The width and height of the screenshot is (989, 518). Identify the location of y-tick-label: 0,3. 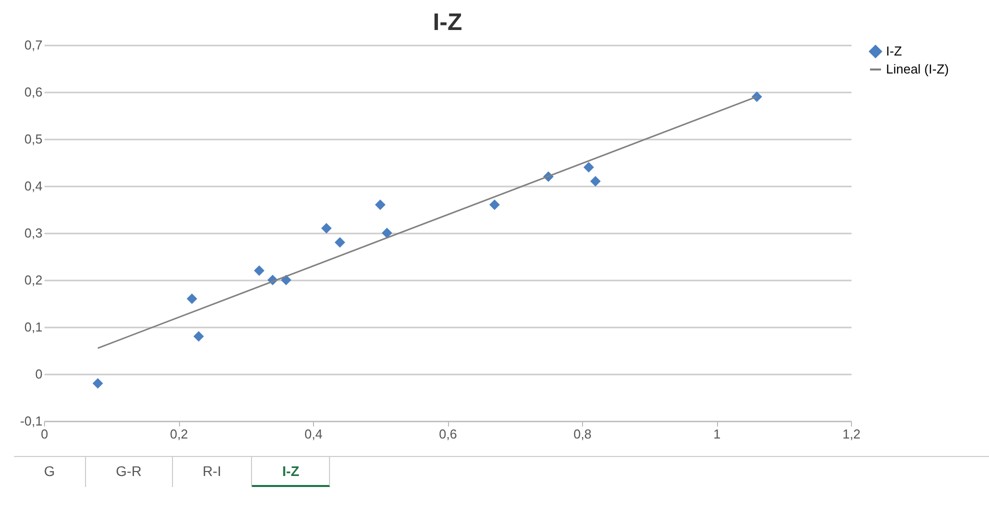
(33, 233).